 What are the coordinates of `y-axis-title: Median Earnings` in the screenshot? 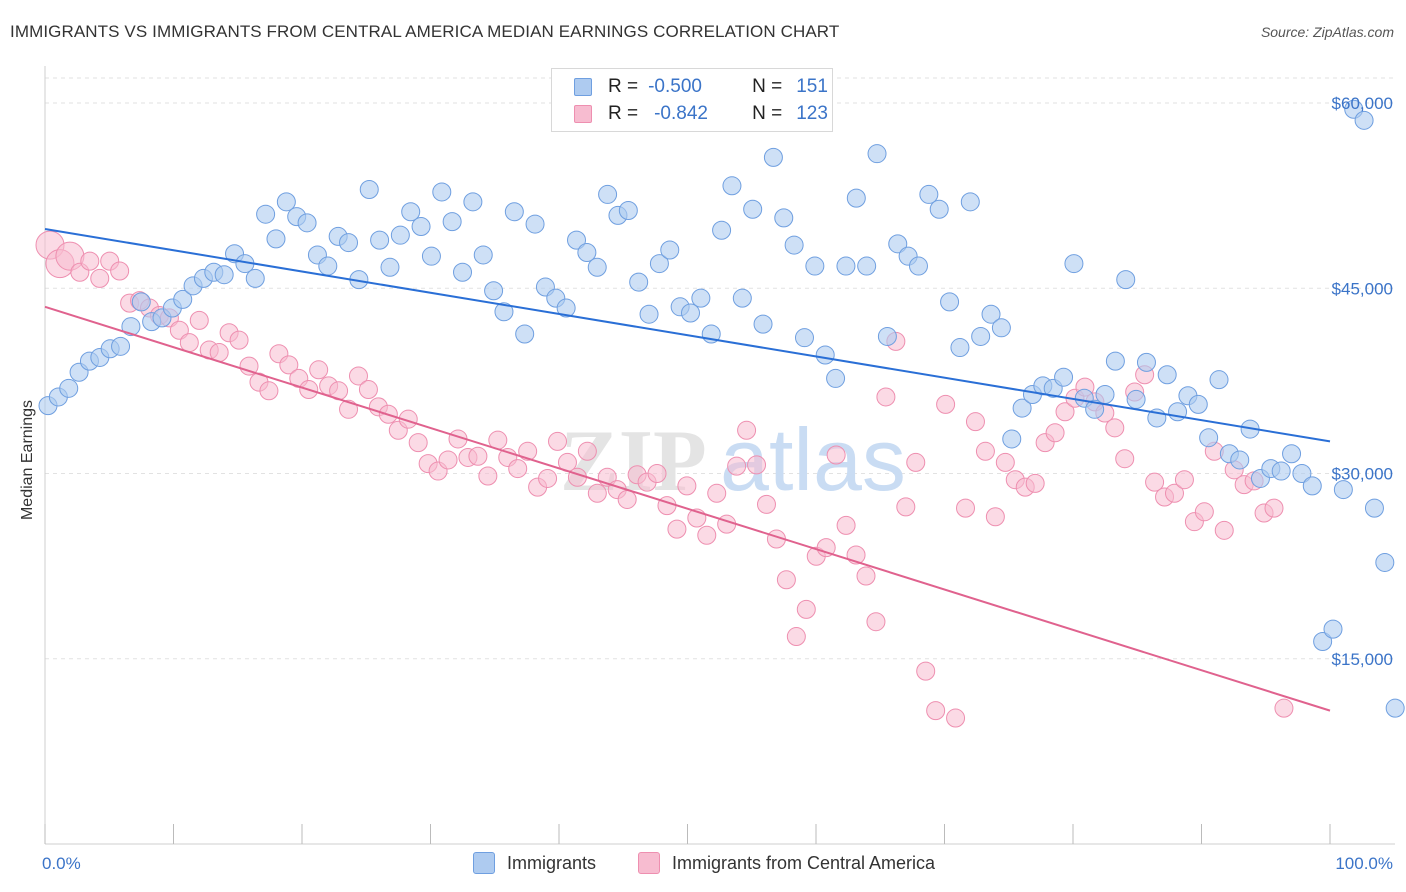 It's located at (27, 460).